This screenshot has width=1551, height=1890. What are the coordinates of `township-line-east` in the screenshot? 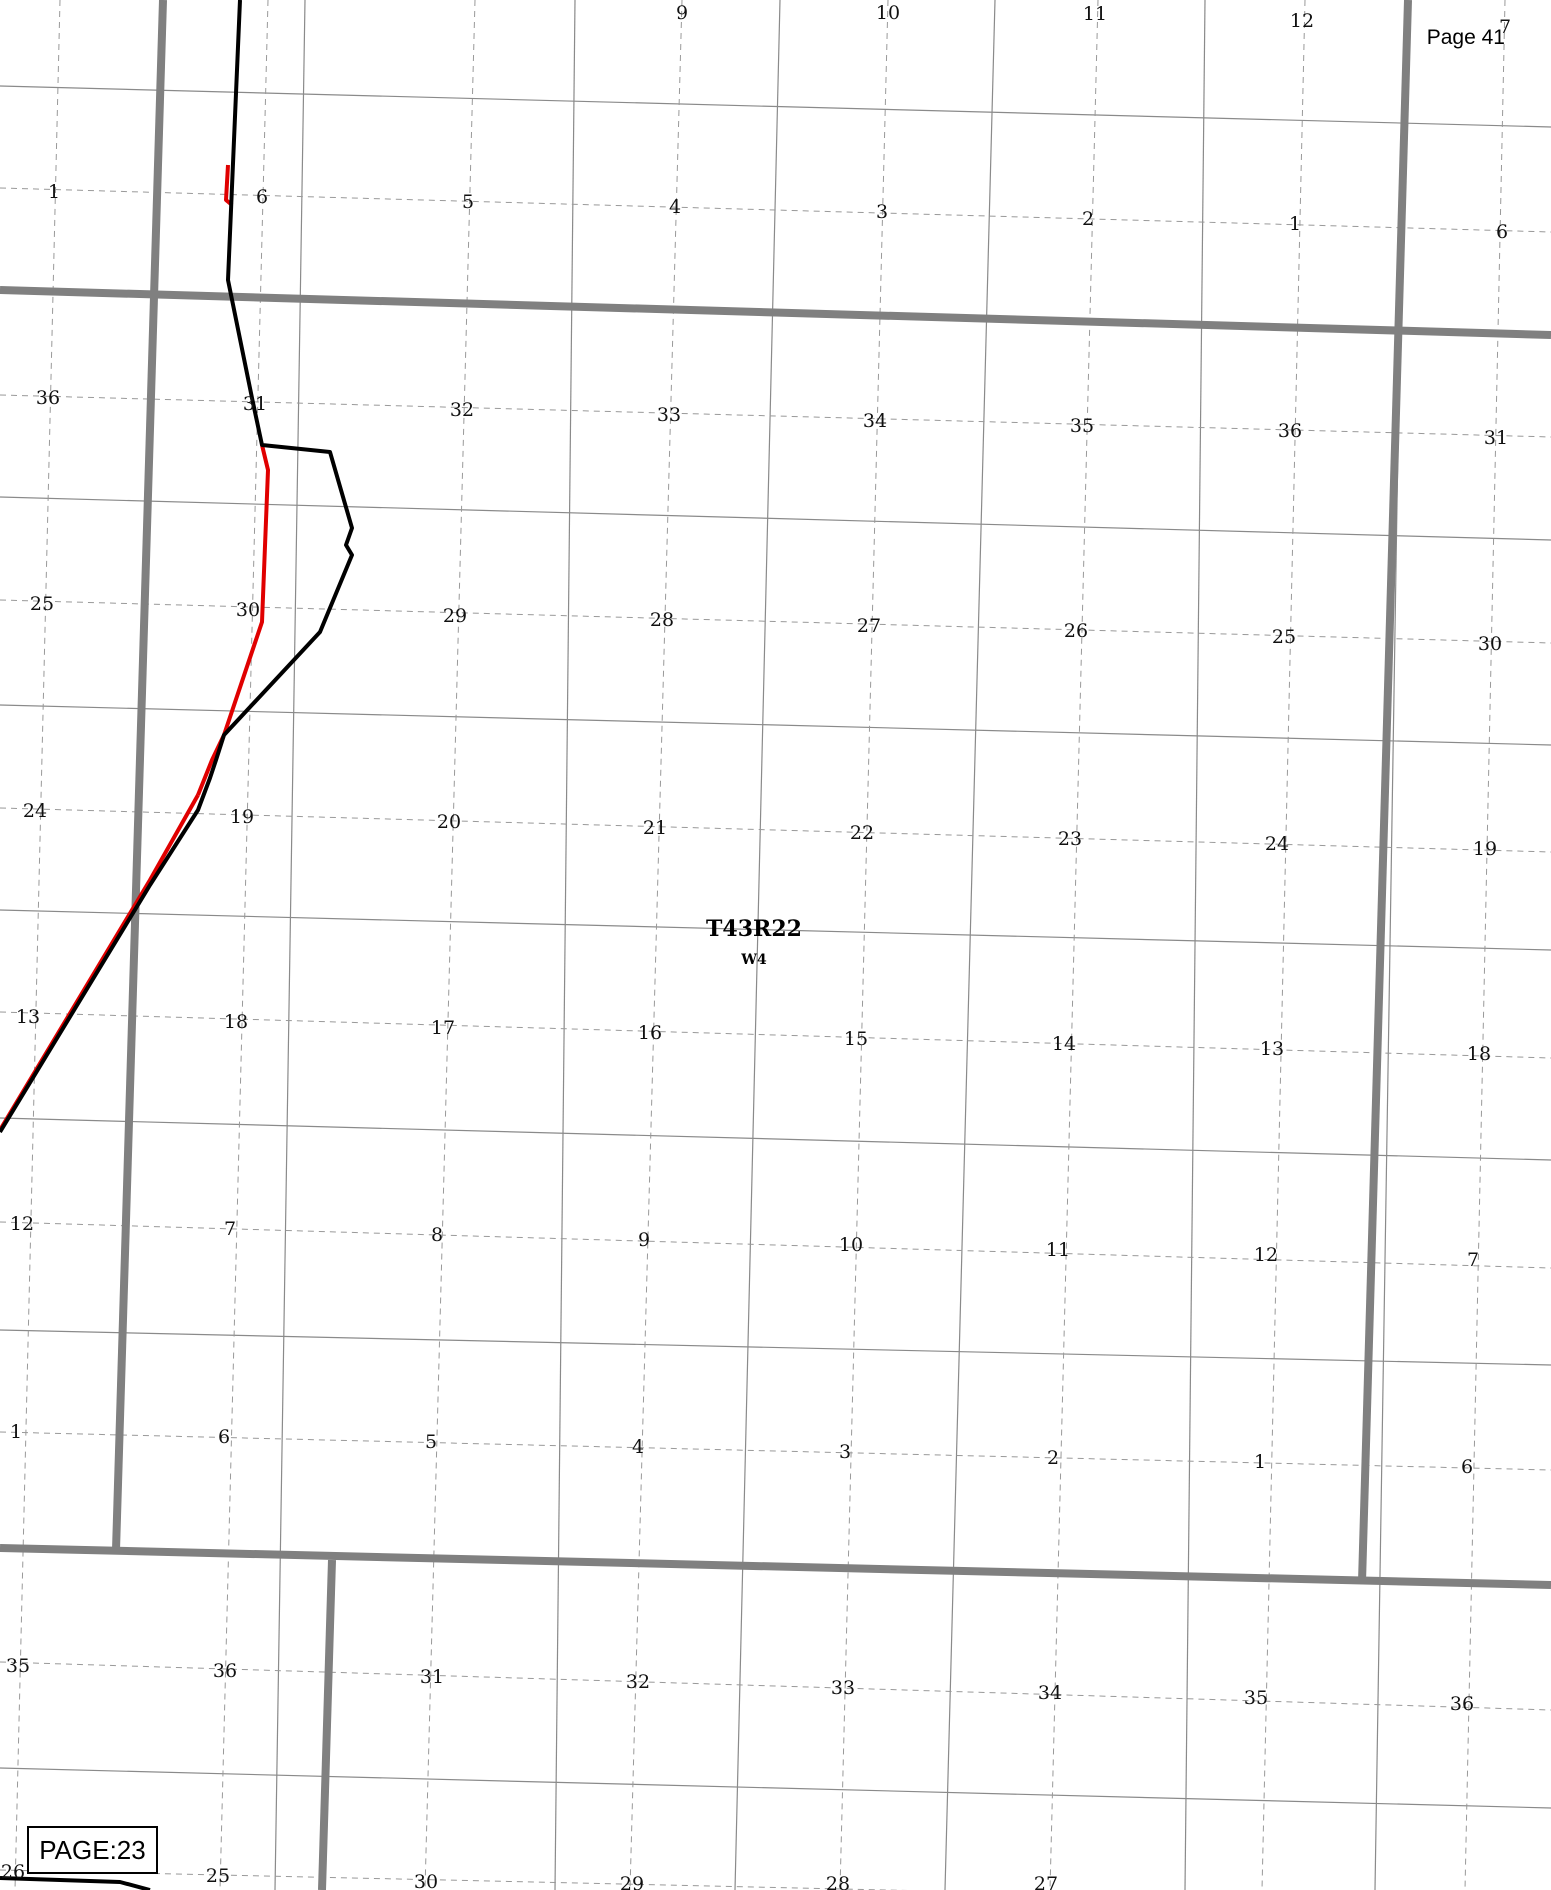 It's located at (1385, 791).